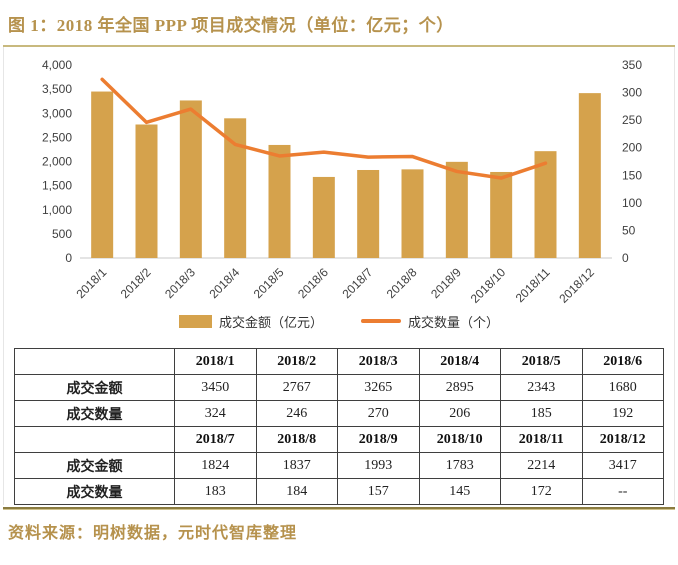 The width and height of the screenshot is (678, 565). I want to click on x-axis-label: 2018/11, so click(533, 285).